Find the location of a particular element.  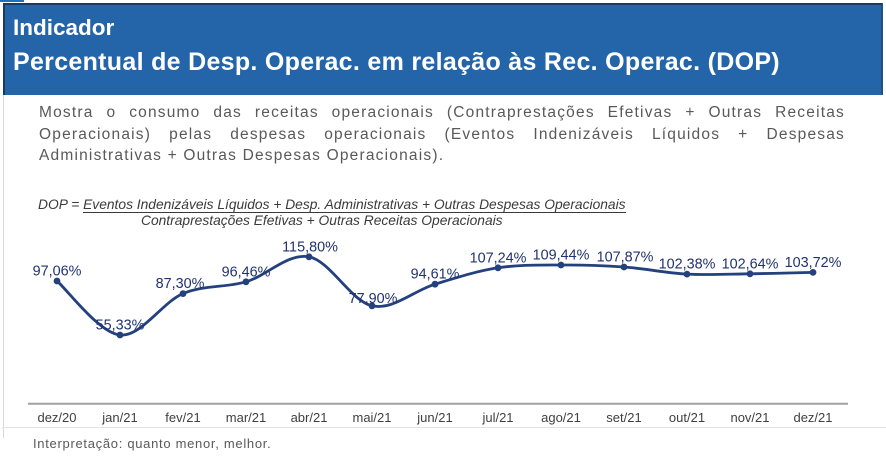

svg-text: 103,72% is located at coordinates (813, 263).